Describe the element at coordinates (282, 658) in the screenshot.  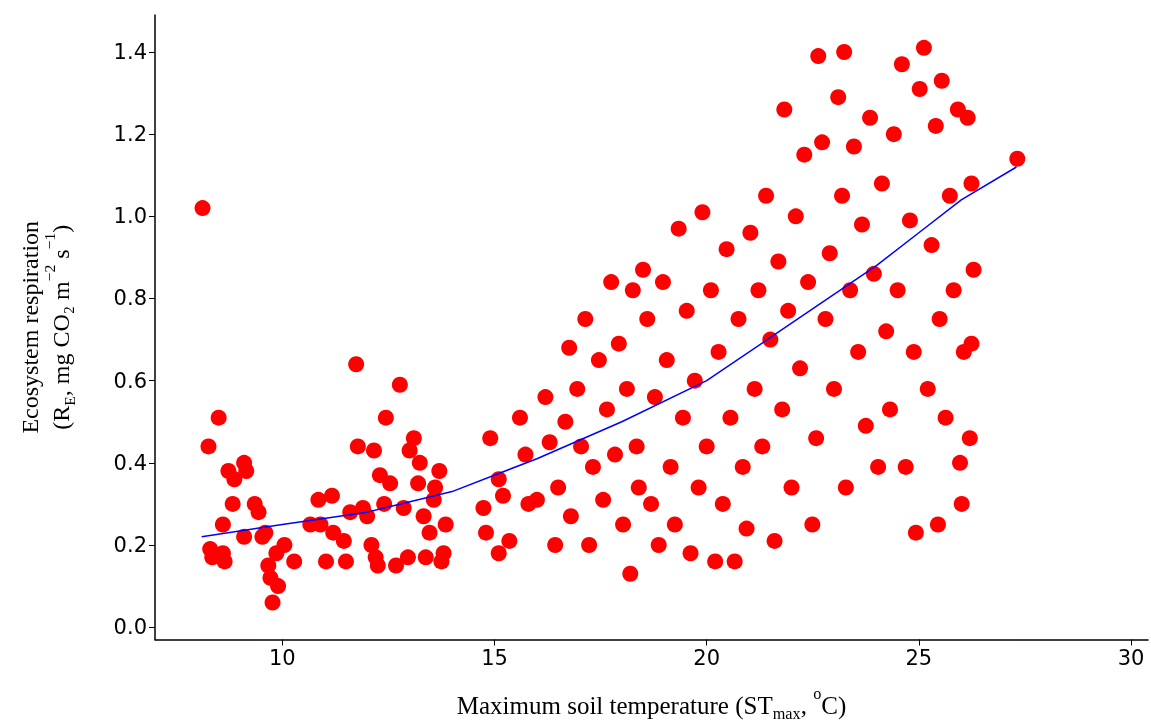
I see `x-tick-label: 10` at that location.